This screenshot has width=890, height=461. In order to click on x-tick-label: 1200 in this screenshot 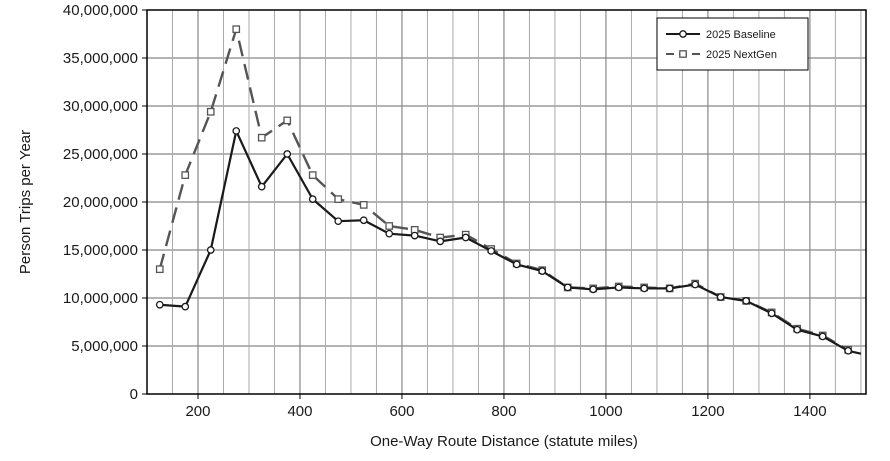, I will do `click(707, 411)`.